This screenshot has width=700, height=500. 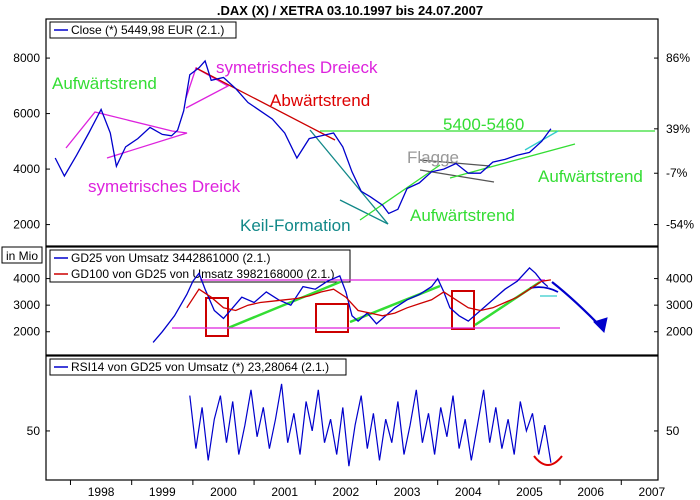 I want to click on vol-box-2002, so click(x=332, y=318).